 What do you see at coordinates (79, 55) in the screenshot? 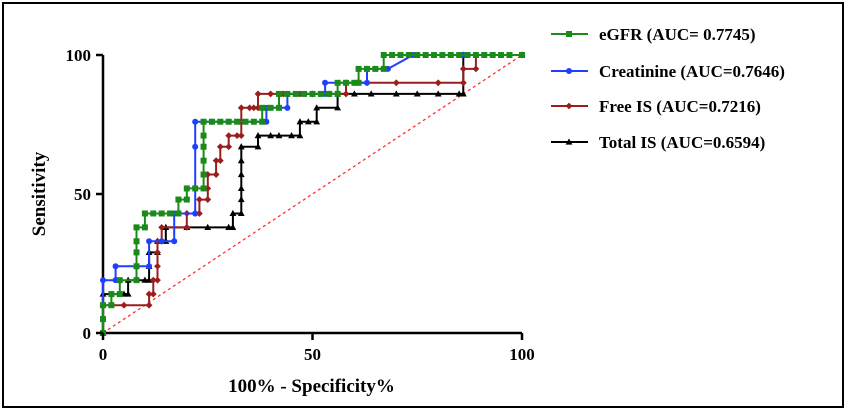
I see `y-tick-label: 100` at bounding box center [79, 55].